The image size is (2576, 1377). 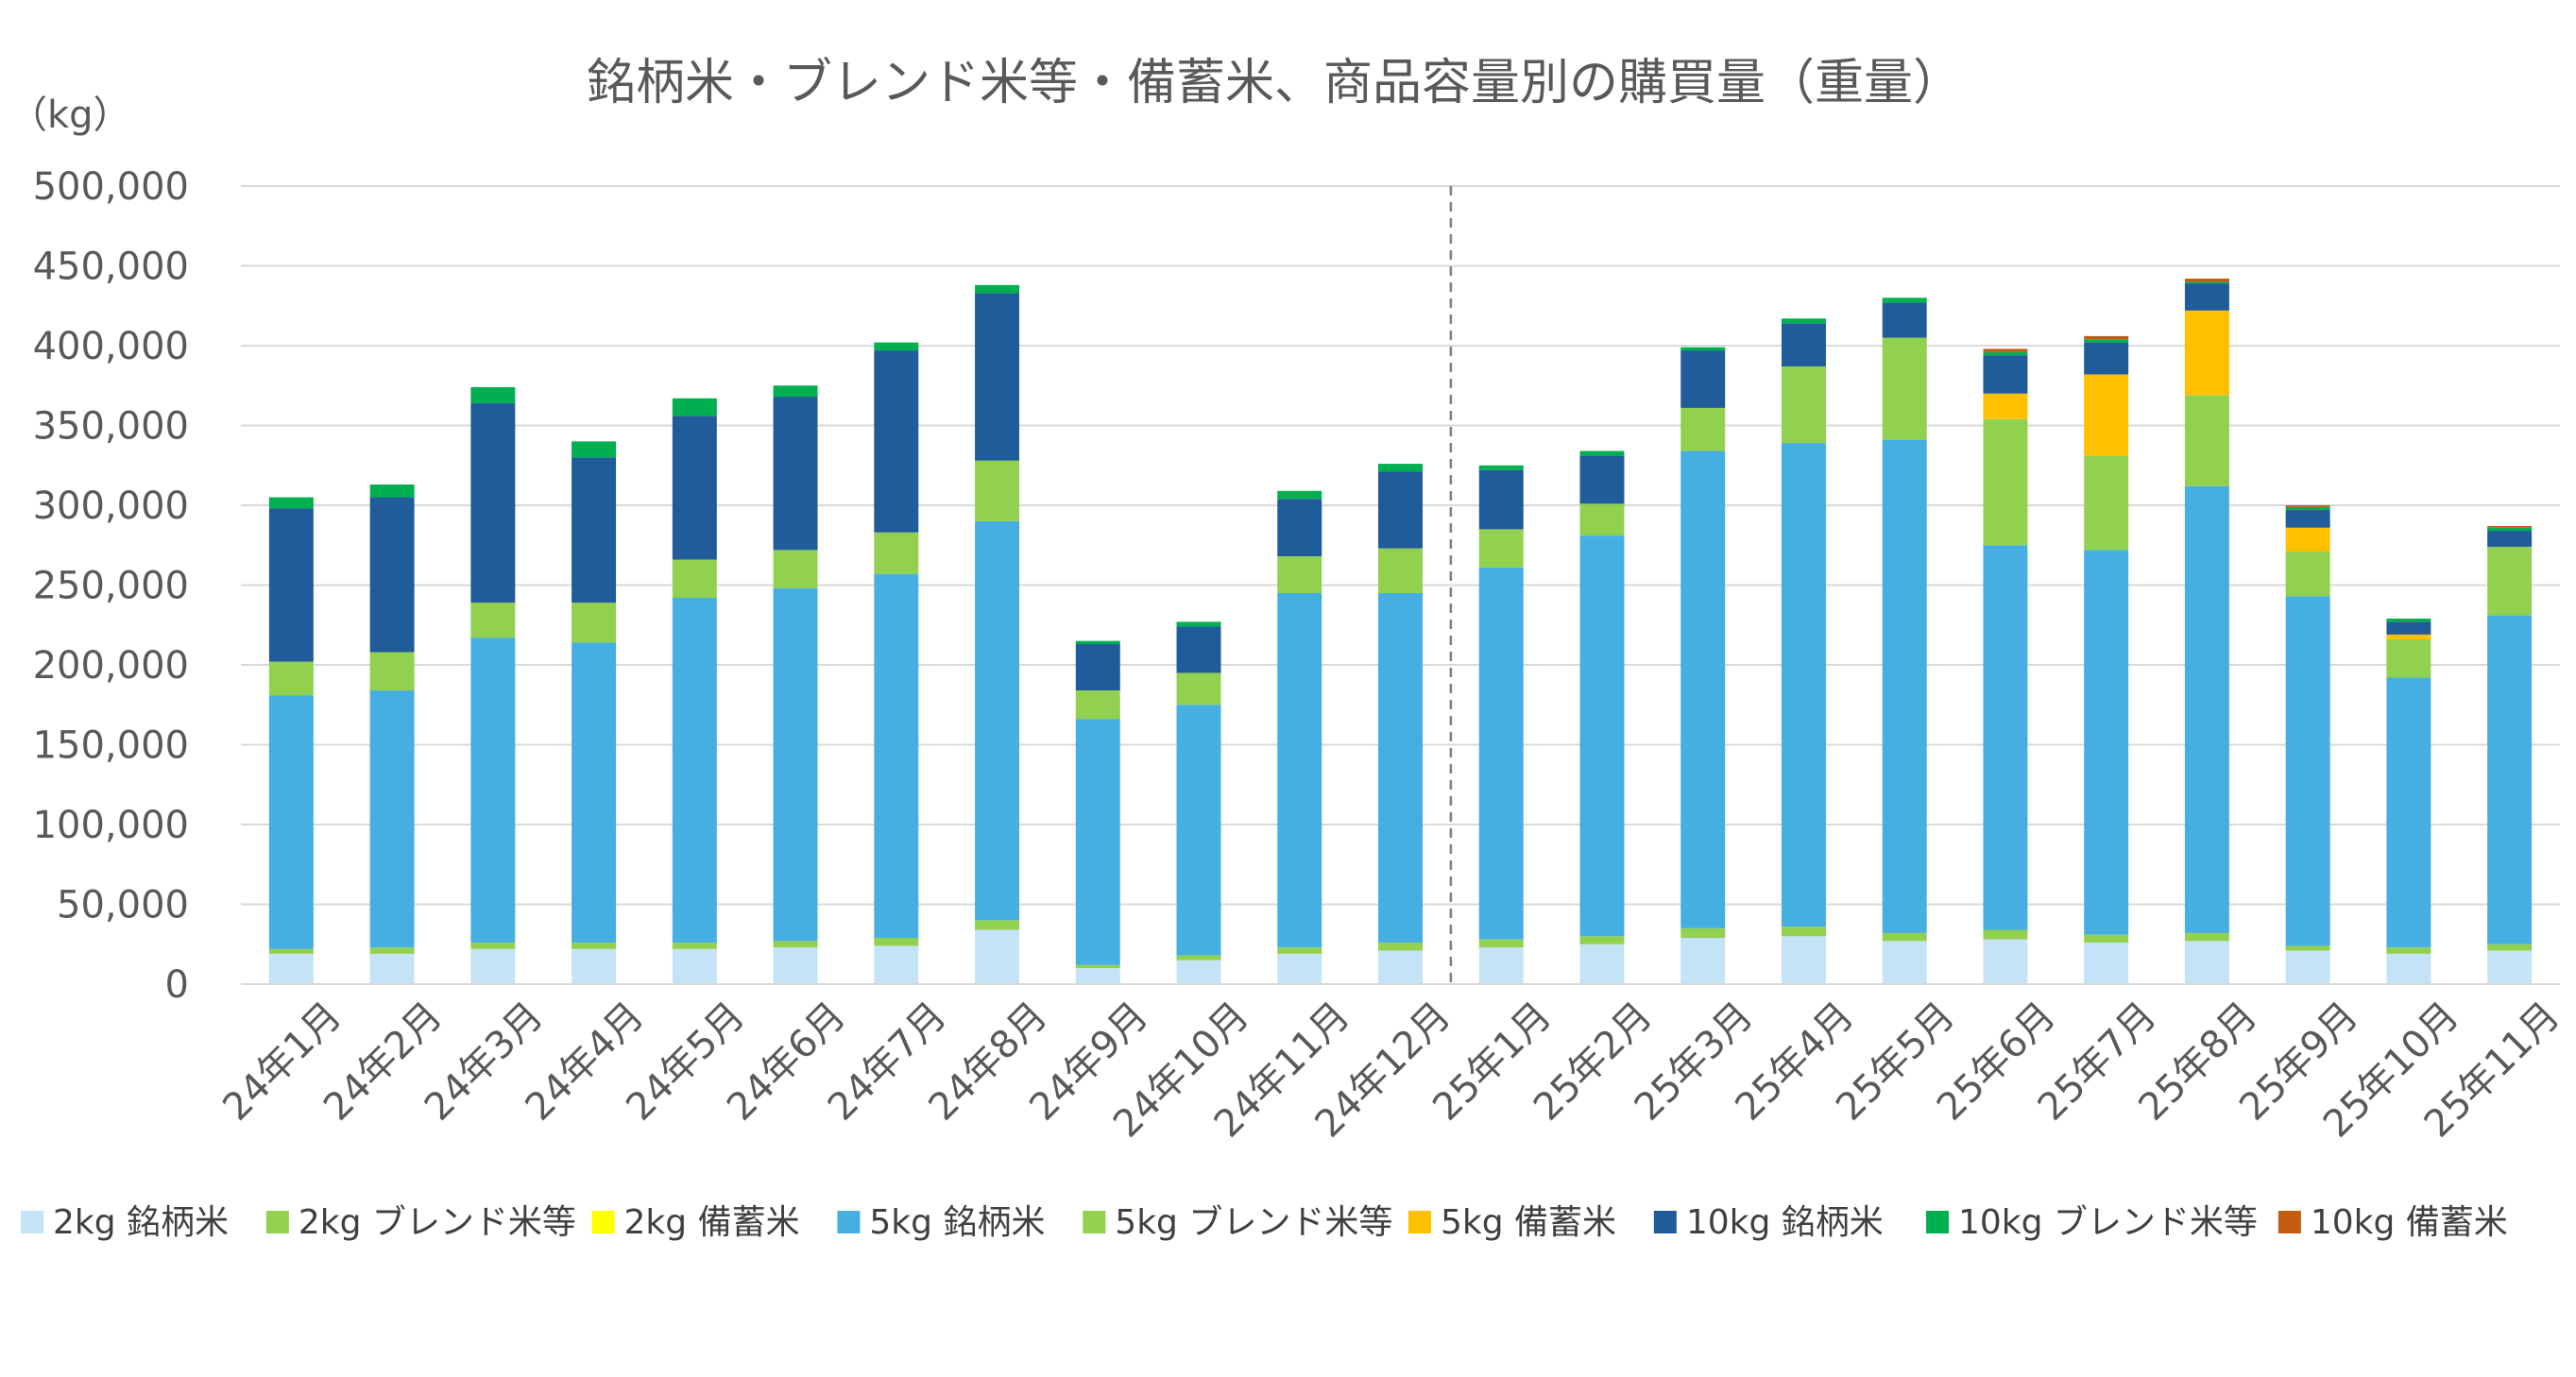 I want to click on legend-label: 5kg 銘柄米, so click(x=957, y=1222).